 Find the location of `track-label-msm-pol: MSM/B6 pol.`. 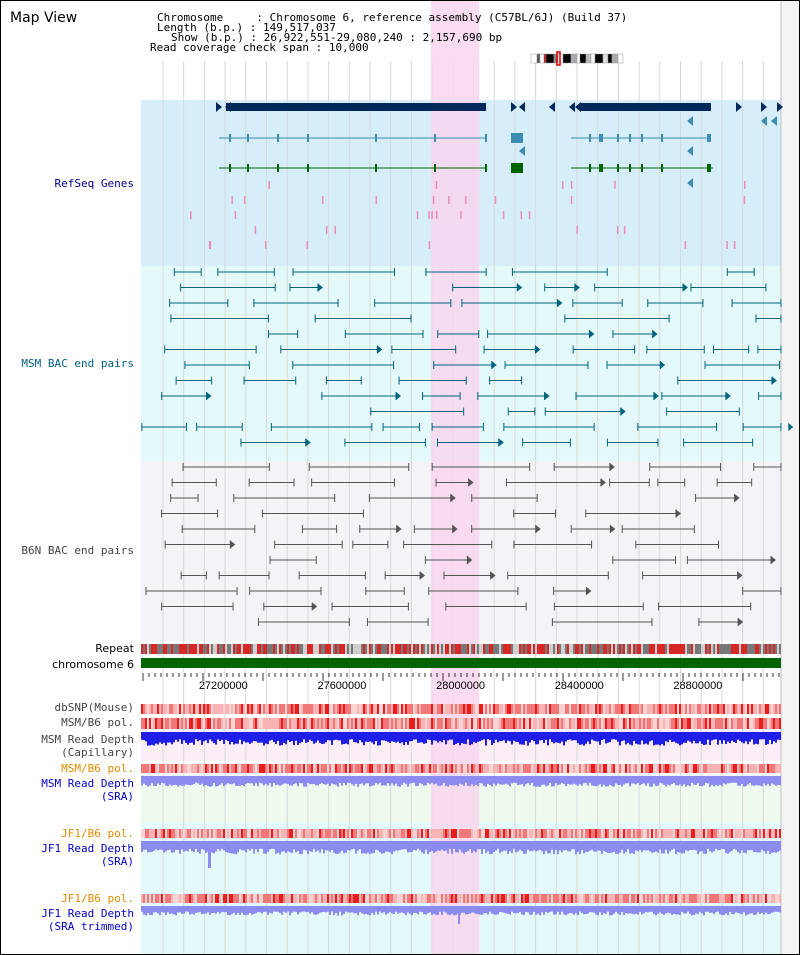

track-label-msm-pol: MSM/B6 pol. is located at coordinates (97, 722).